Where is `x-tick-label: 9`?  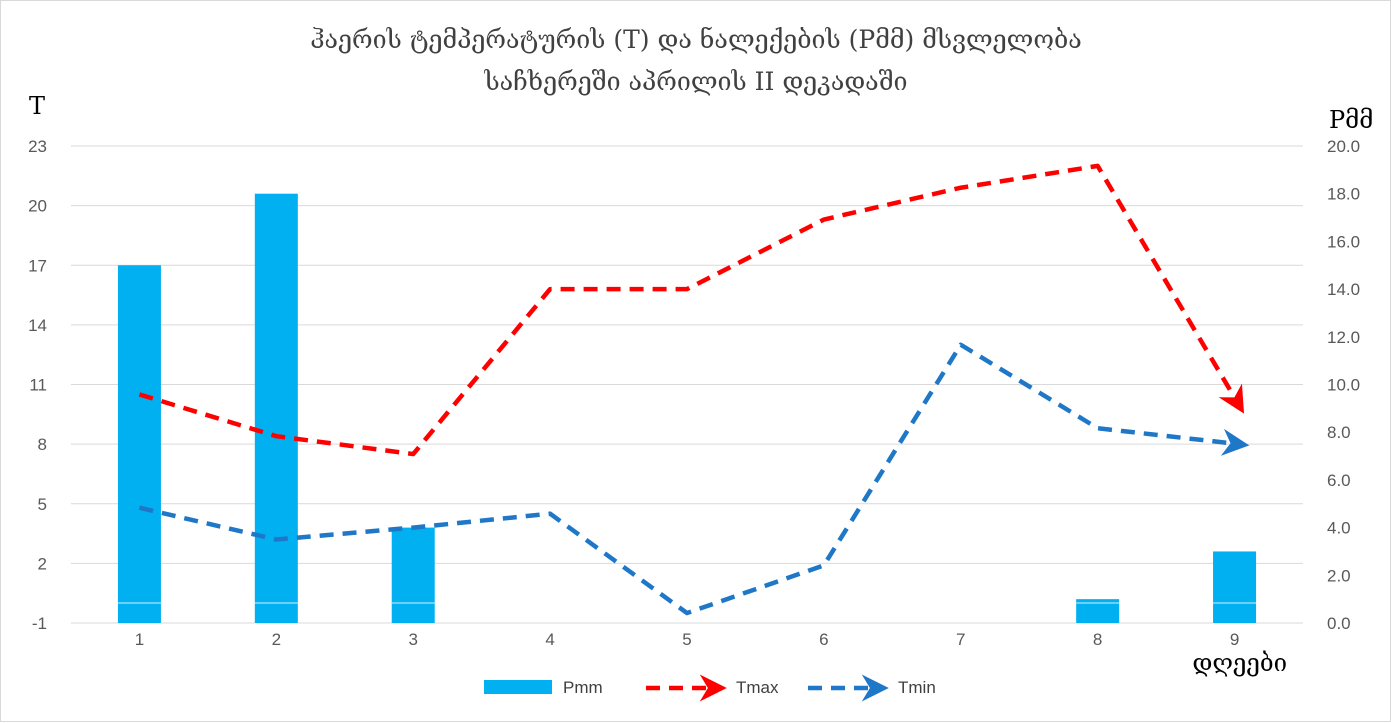
x-tick-label: 9 is located at coordinates (1234, 639).